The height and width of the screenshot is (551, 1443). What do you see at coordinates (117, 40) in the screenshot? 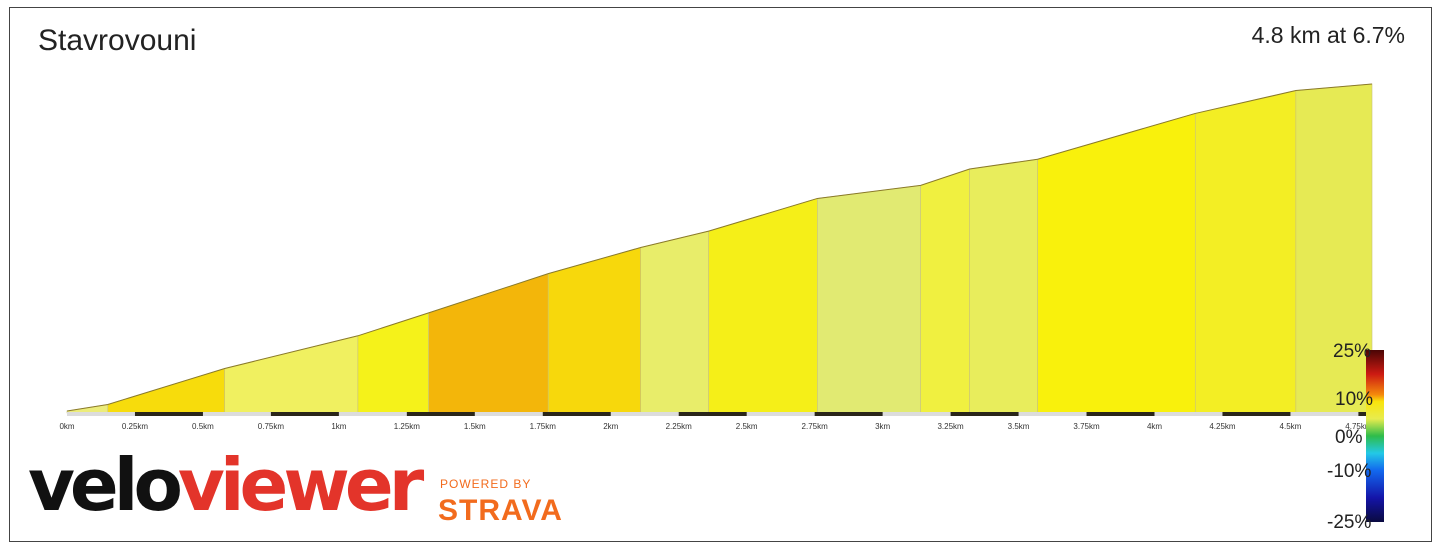
I see `segment-title: Stavrovouni` at bounding box center [117, 40].